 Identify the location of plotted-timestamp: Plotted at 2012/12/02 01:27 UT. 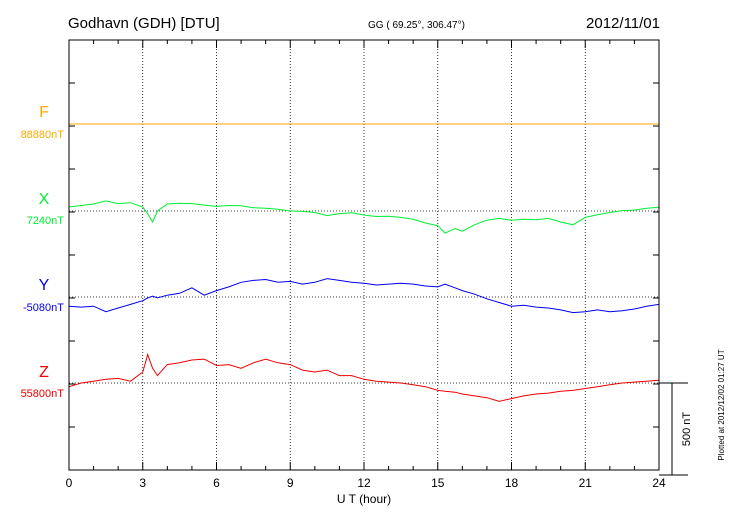
(721, 404).